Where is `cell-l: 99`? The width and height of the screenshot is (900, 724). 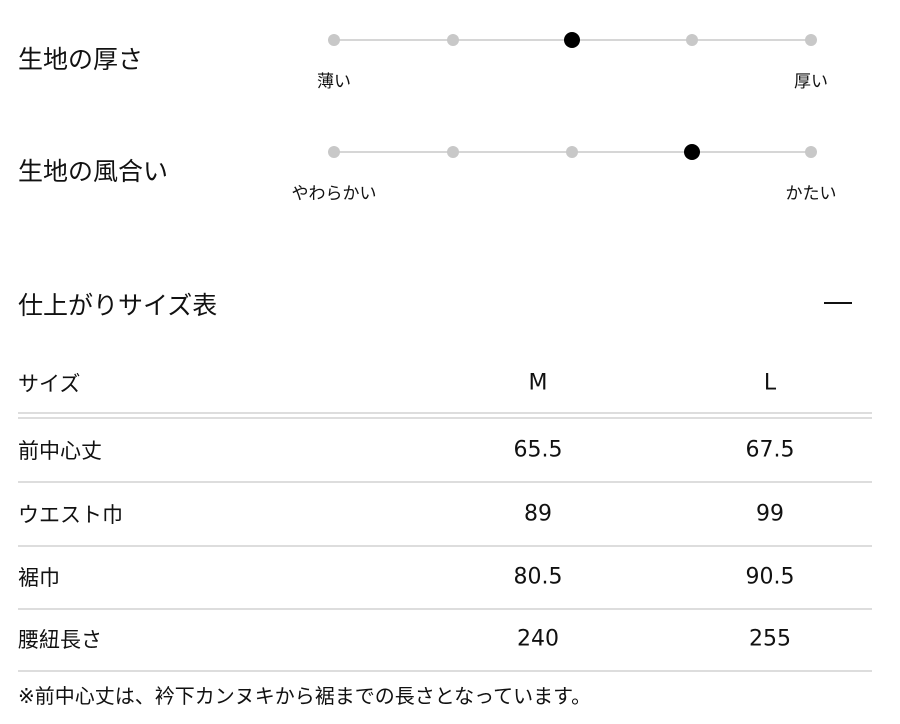 cell-l: 99 is located at coordinates (770, 514).